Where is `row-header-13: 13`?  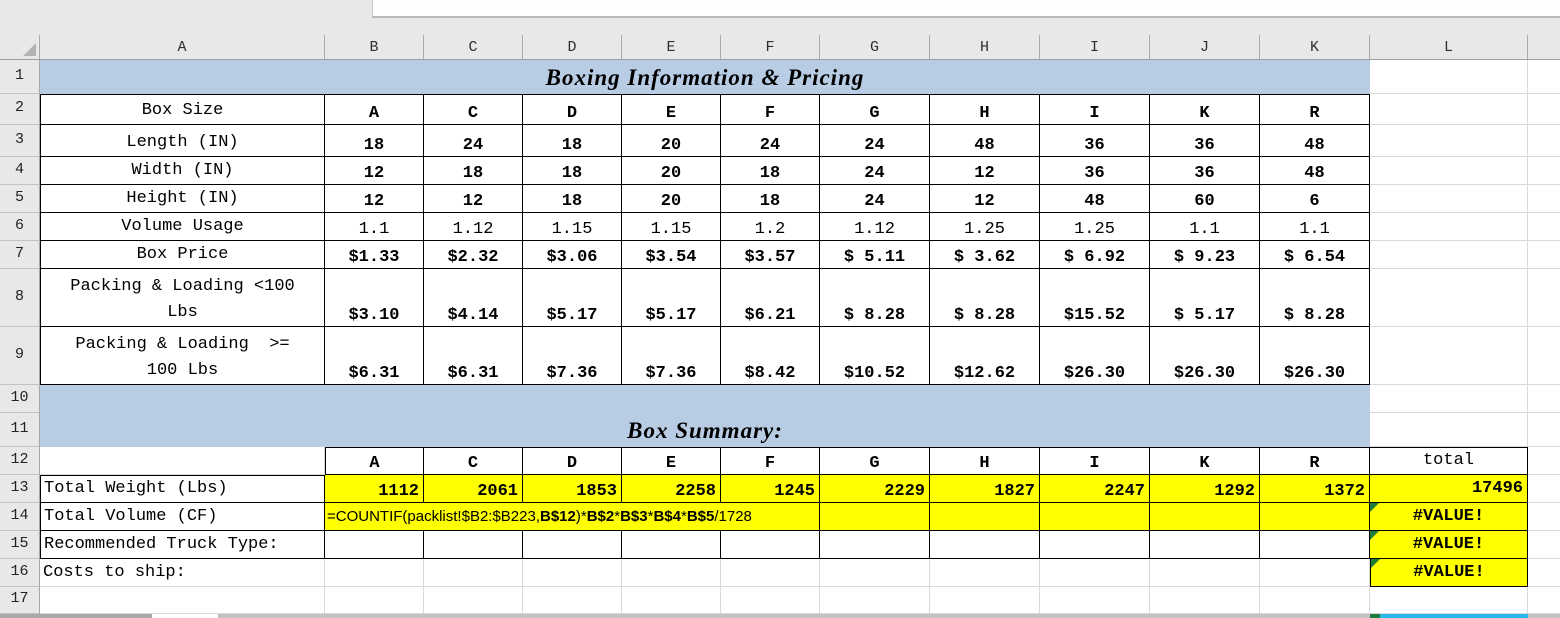 row-header-13: 13 is located at coordinates (20, 489).